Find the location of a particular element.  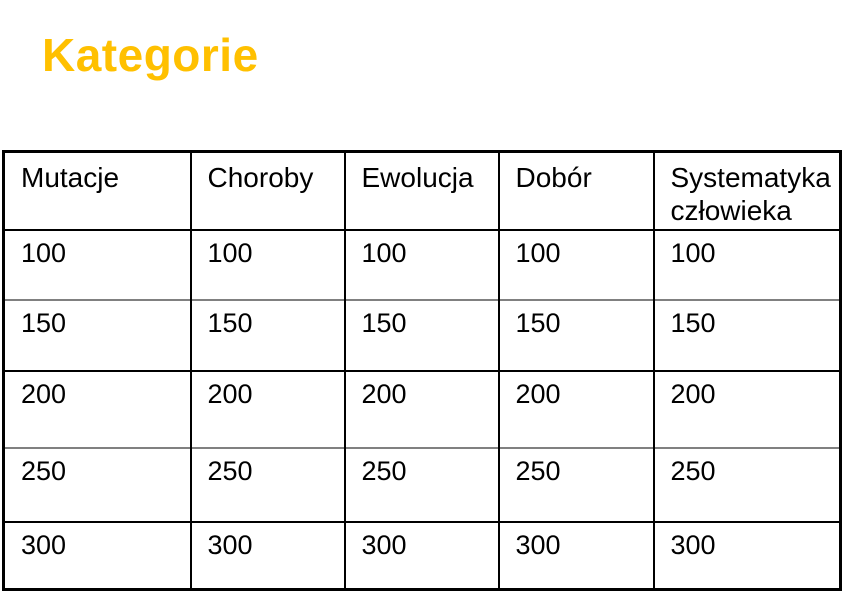

slide-title: Kategorie is located at coordinates (150, 55).